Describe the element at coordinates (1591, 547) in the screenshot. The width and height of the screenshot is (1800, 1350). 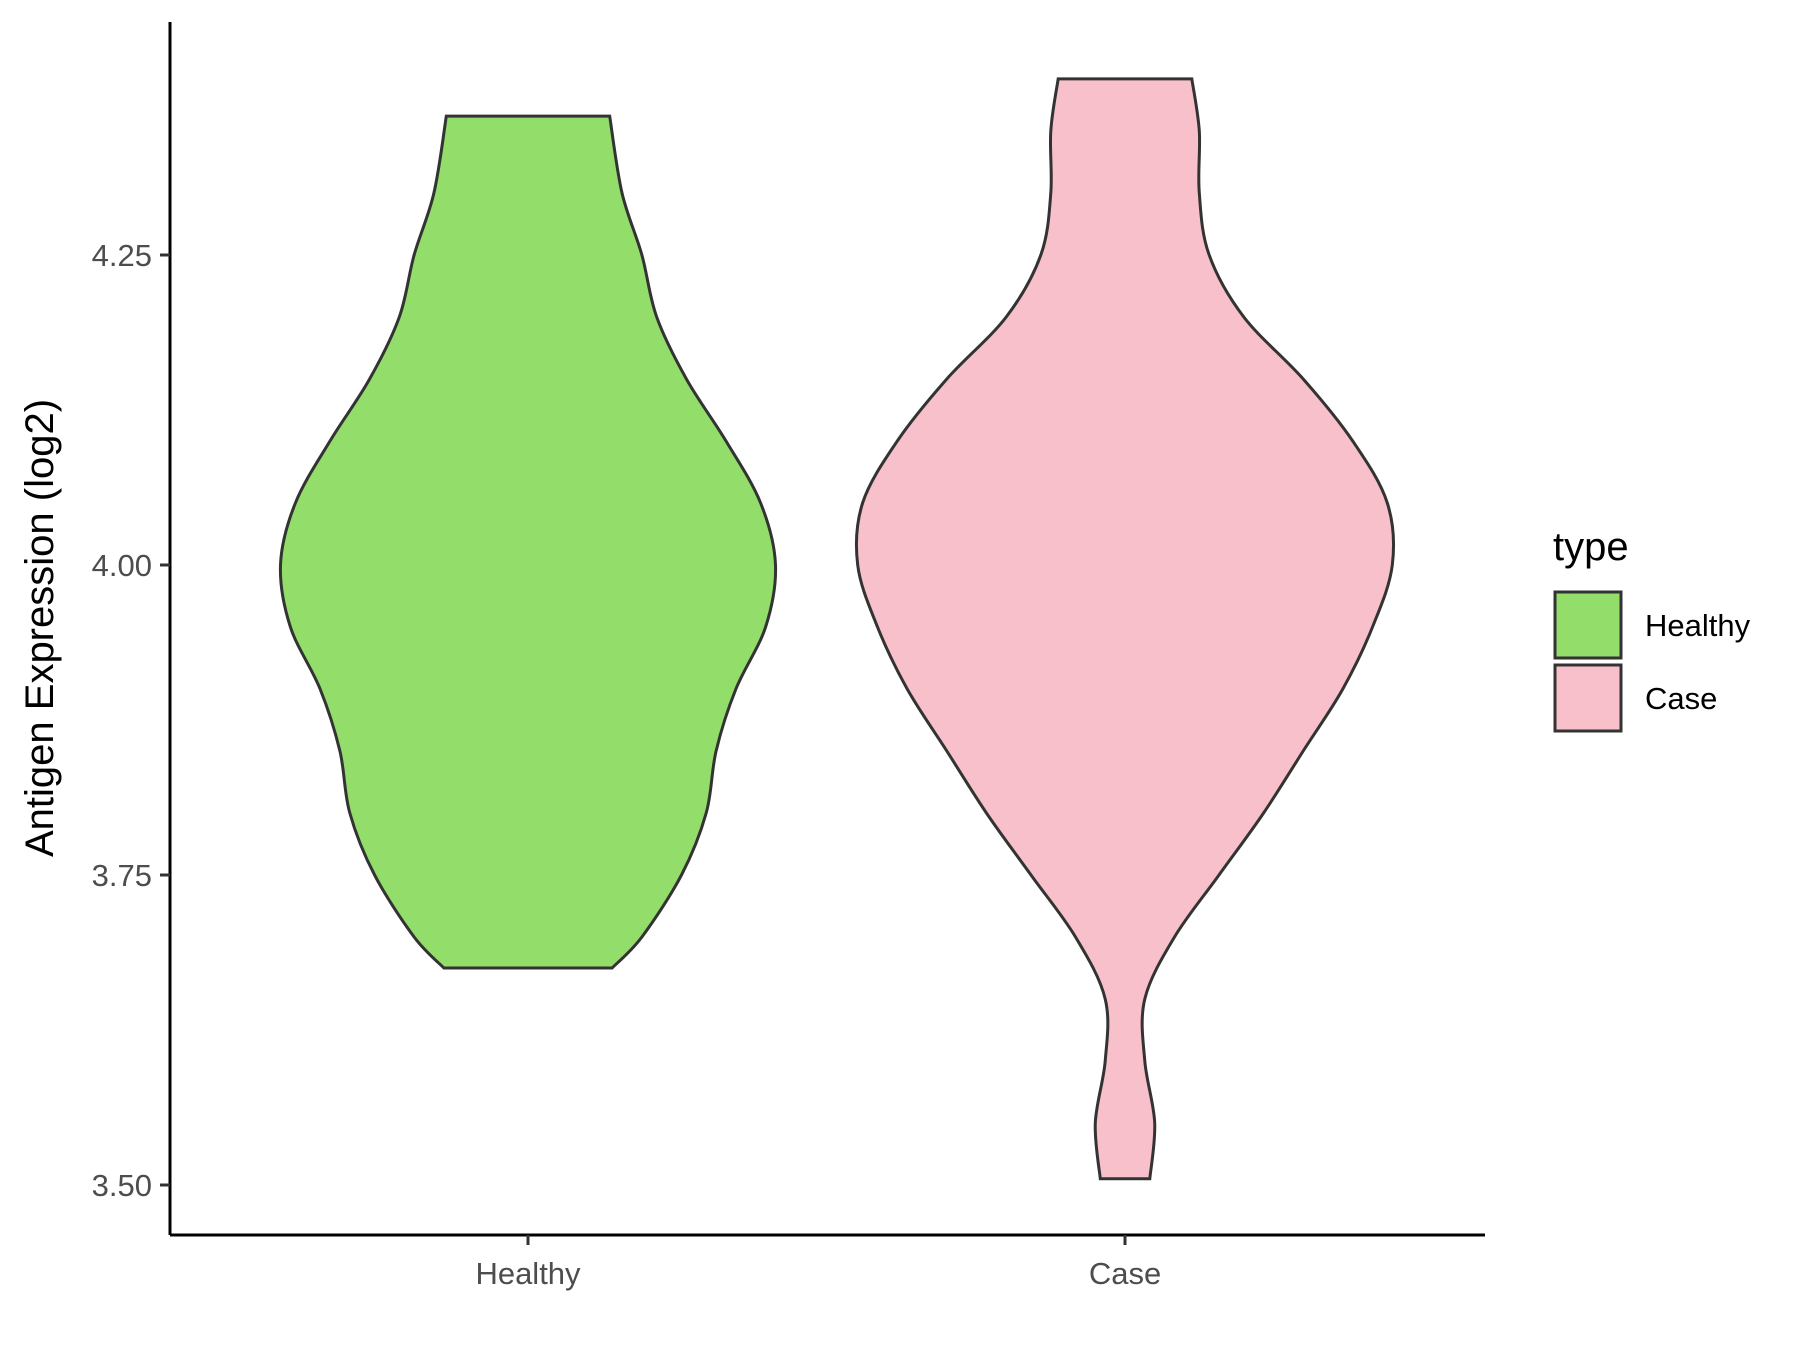
I see `legend-title: type` at that location.